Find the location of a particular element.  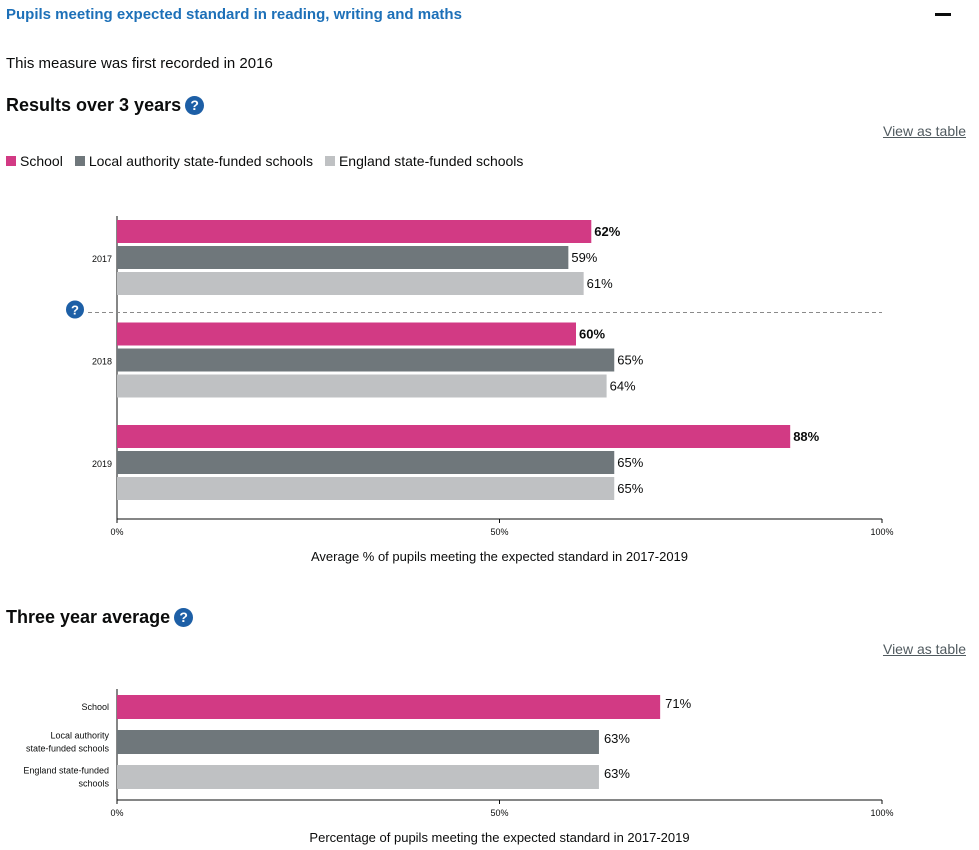

average-heading: Three year average ? is located at coordinates (100, 617).